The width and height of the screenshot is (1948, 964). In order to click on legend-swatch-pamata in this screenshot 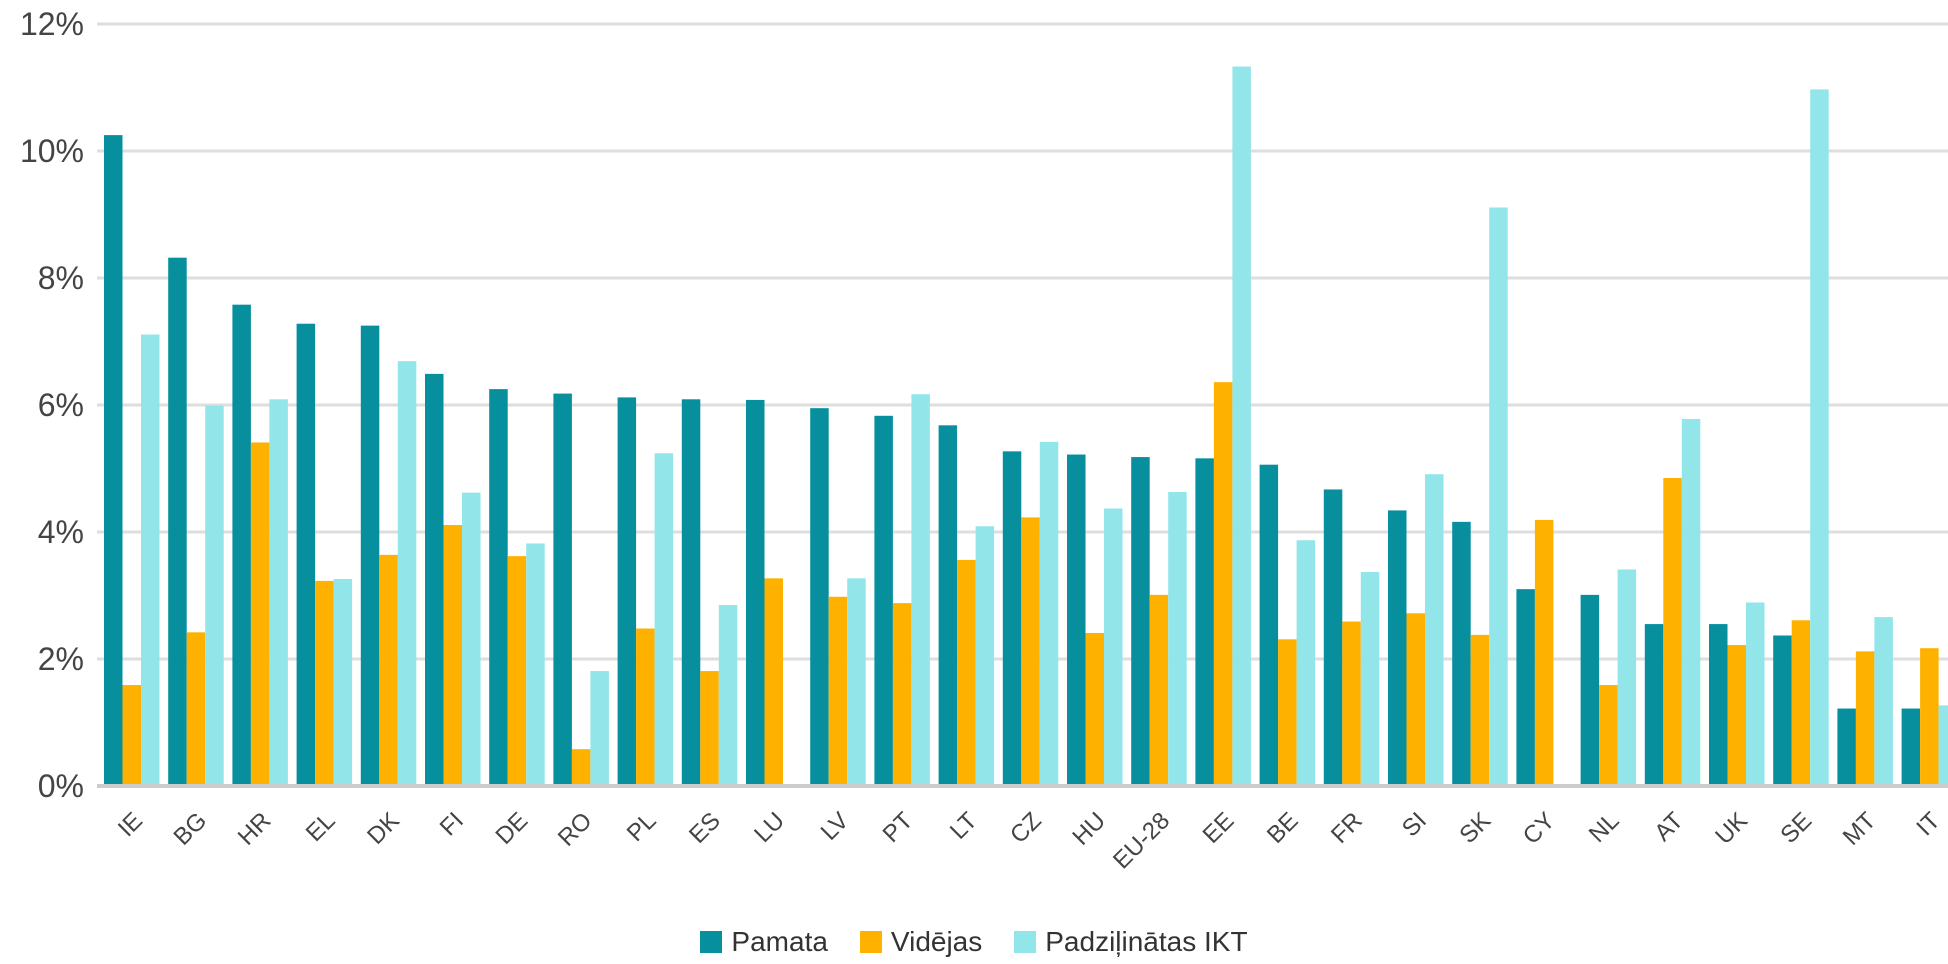, I will do `click(711, 942)`.